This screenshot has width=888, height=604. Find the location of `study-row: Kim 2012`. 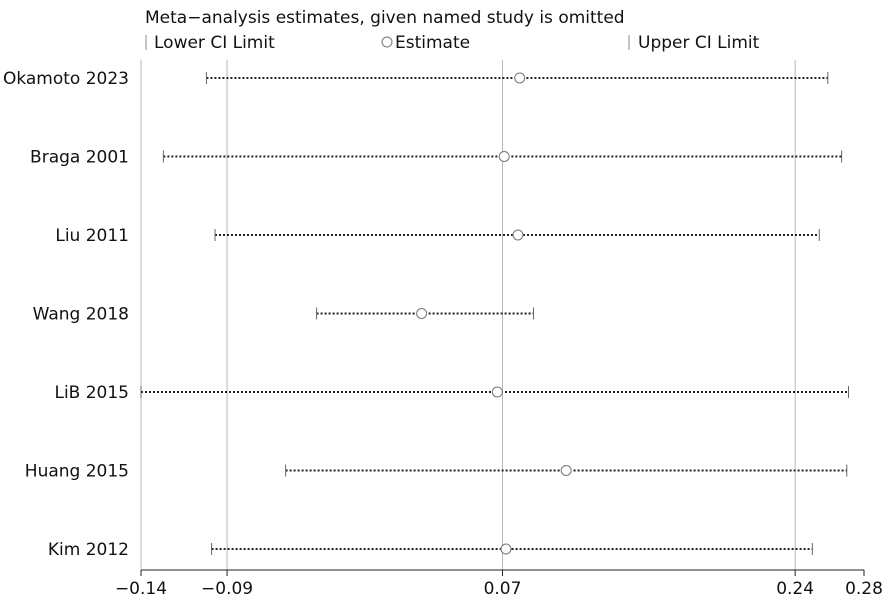

study-row: Kim 2012 is located at coordinates (430, 550).